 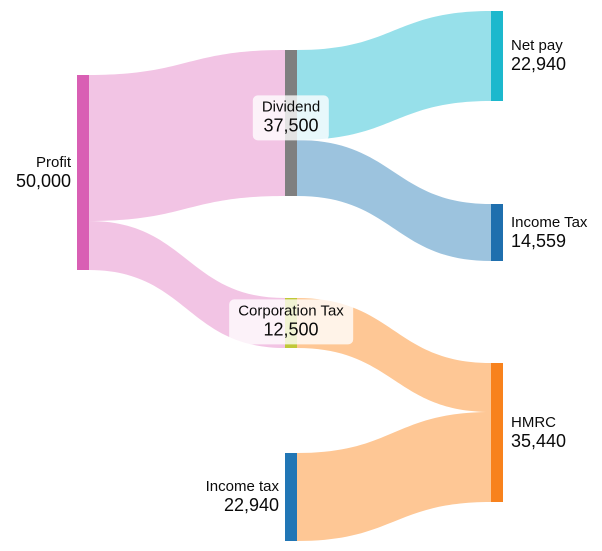 What do you see at coordinates (83, 172) in the screenshot?
I see `node-profit` at bounding box center [83, 172].